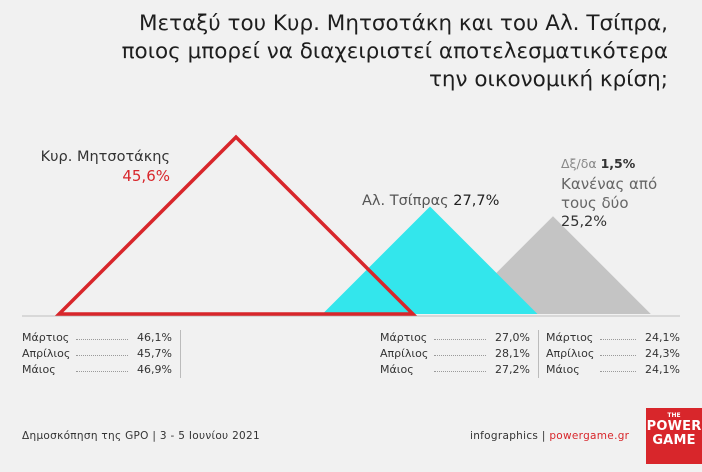 This screenshot has width=702, height=472. I want to click on logo-line-2: POWER, so click(674, 426).